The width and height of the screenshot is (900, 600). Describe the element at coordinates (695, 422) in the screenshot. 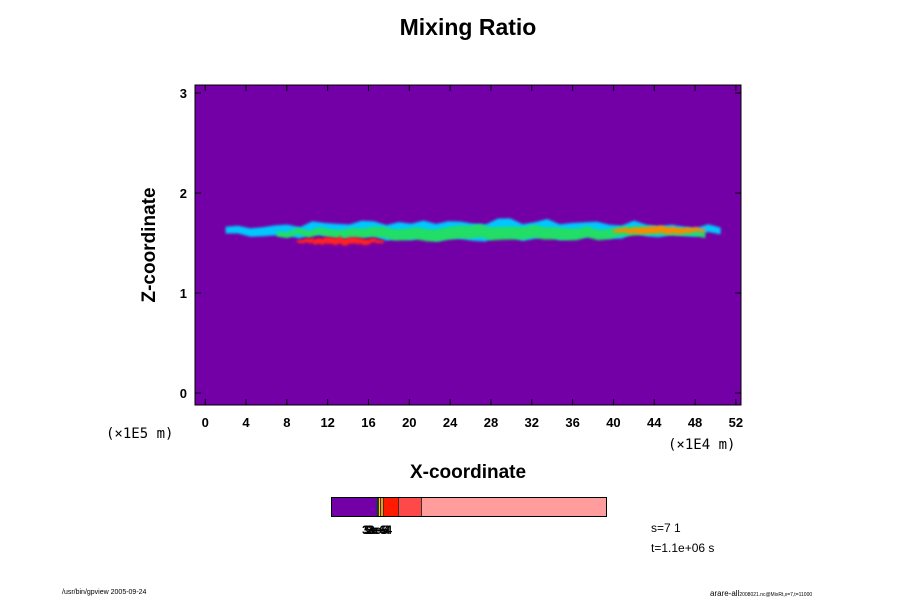

I see `x-tick-label: 48` at that location.